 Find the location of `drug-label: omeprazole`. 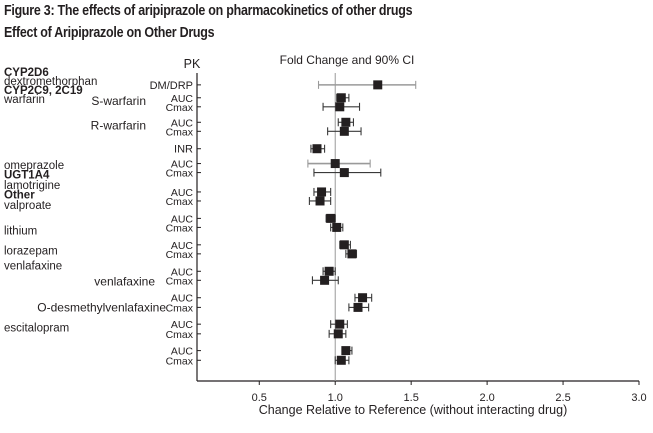

drug-label: omeprazole is located at coordinates (34, 166).